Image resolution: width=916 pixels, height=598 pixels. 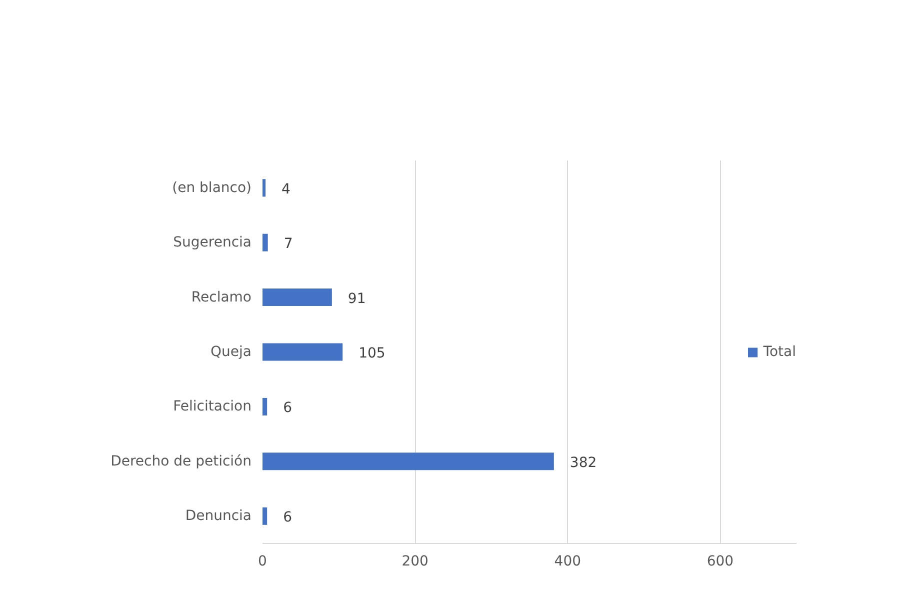 What do you see at coordinates (568, 562) in the screenshot?
I see `x-tick-label: 400` at bounding box center [568, 562].